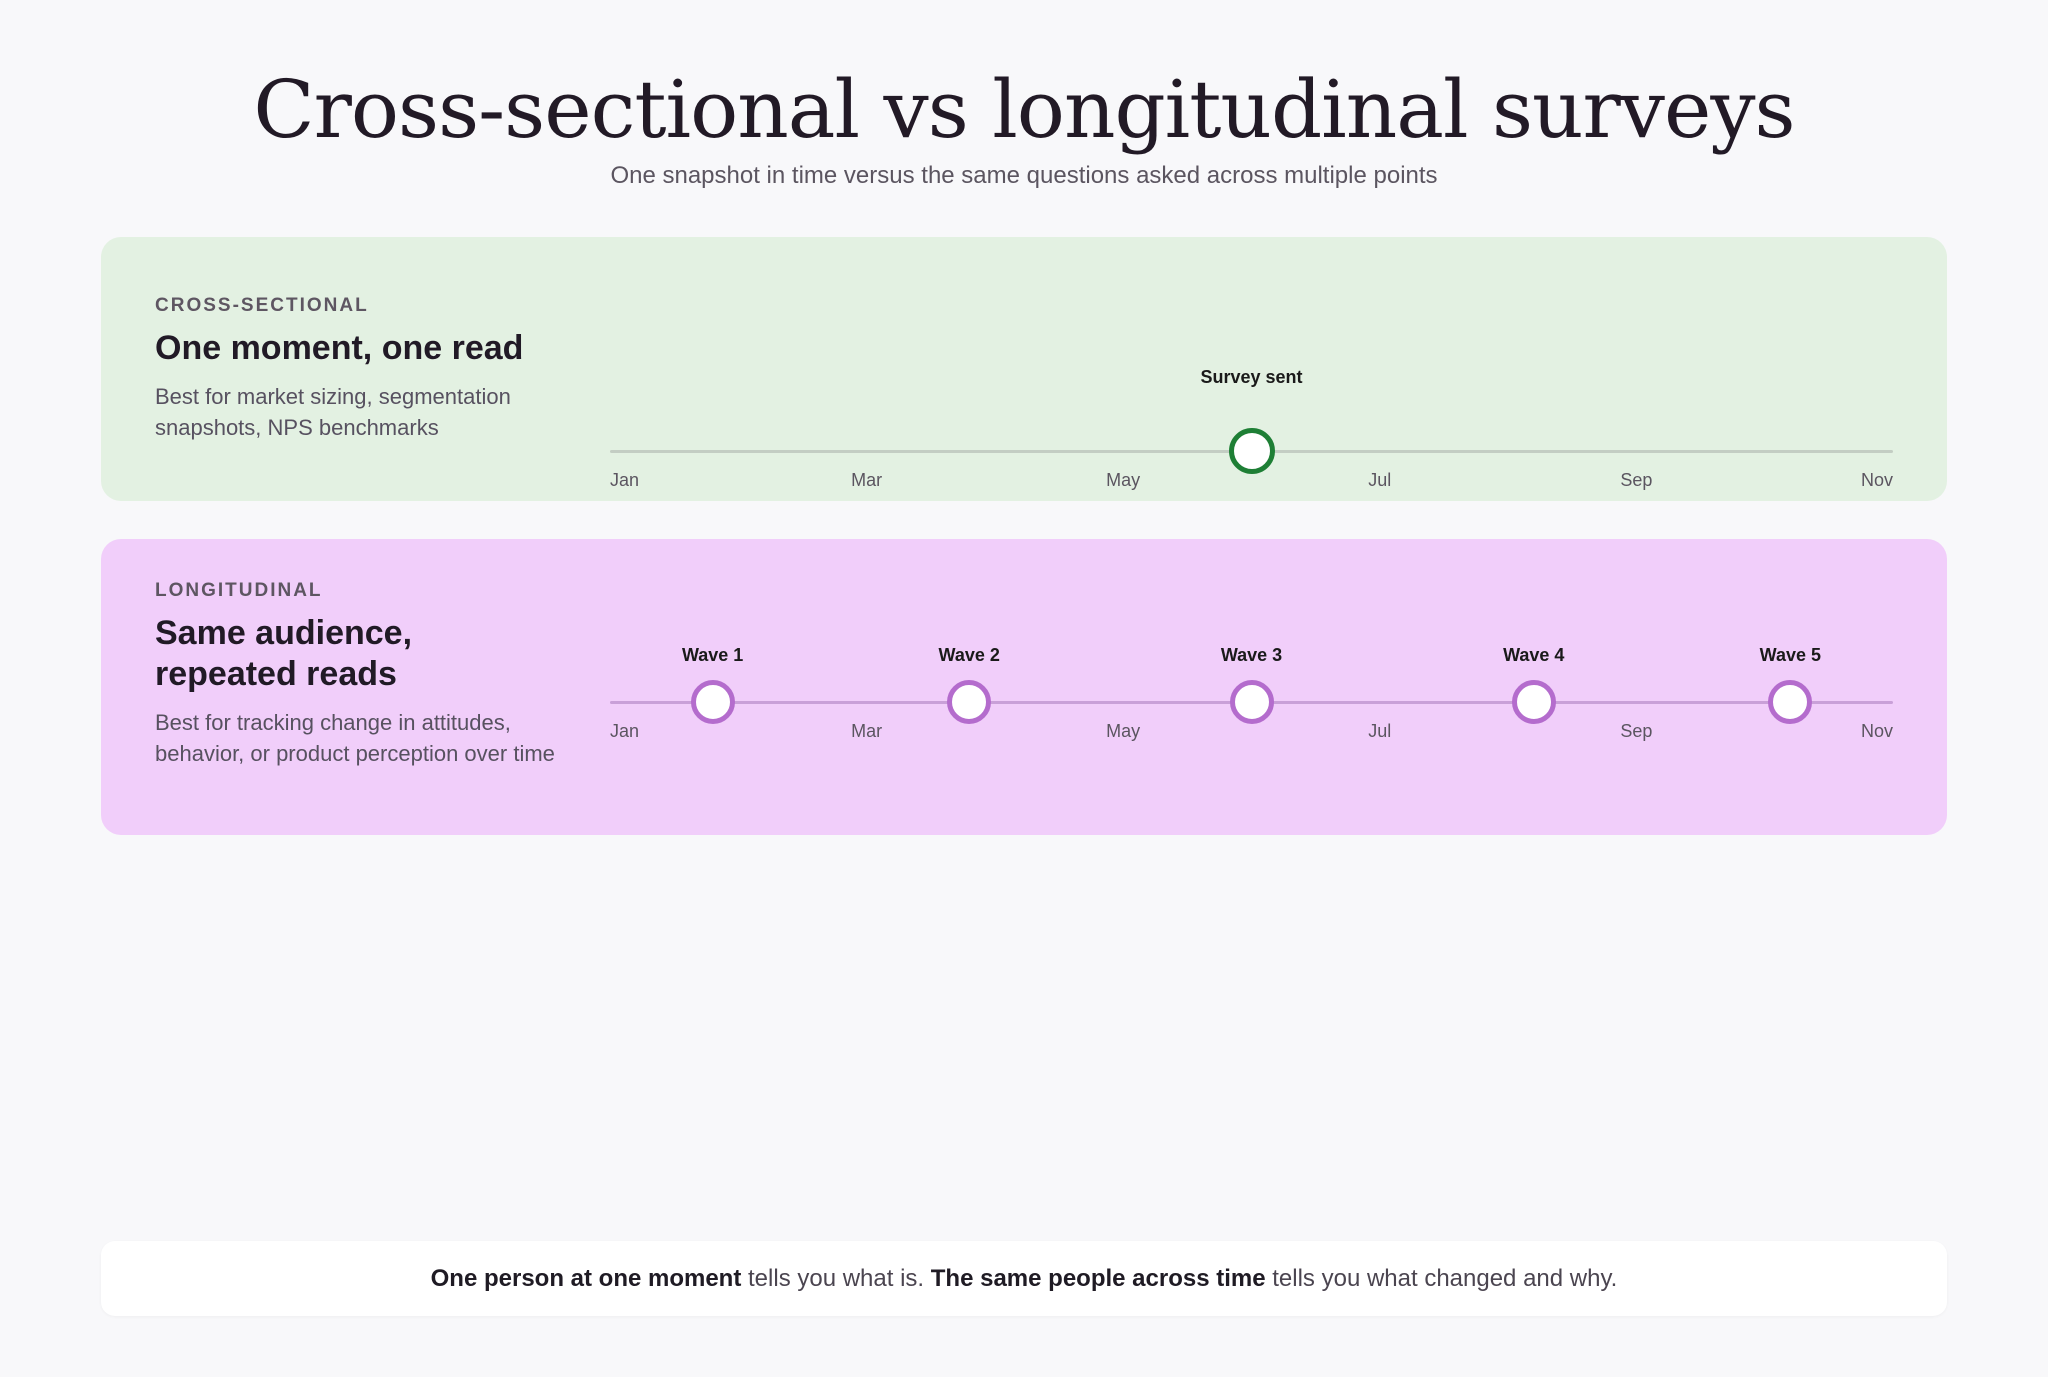 Image resolution: width=2048 pixels, height=1377 pixels. I want to click on cross-sectional-month-label: May, so click(1123, 480).